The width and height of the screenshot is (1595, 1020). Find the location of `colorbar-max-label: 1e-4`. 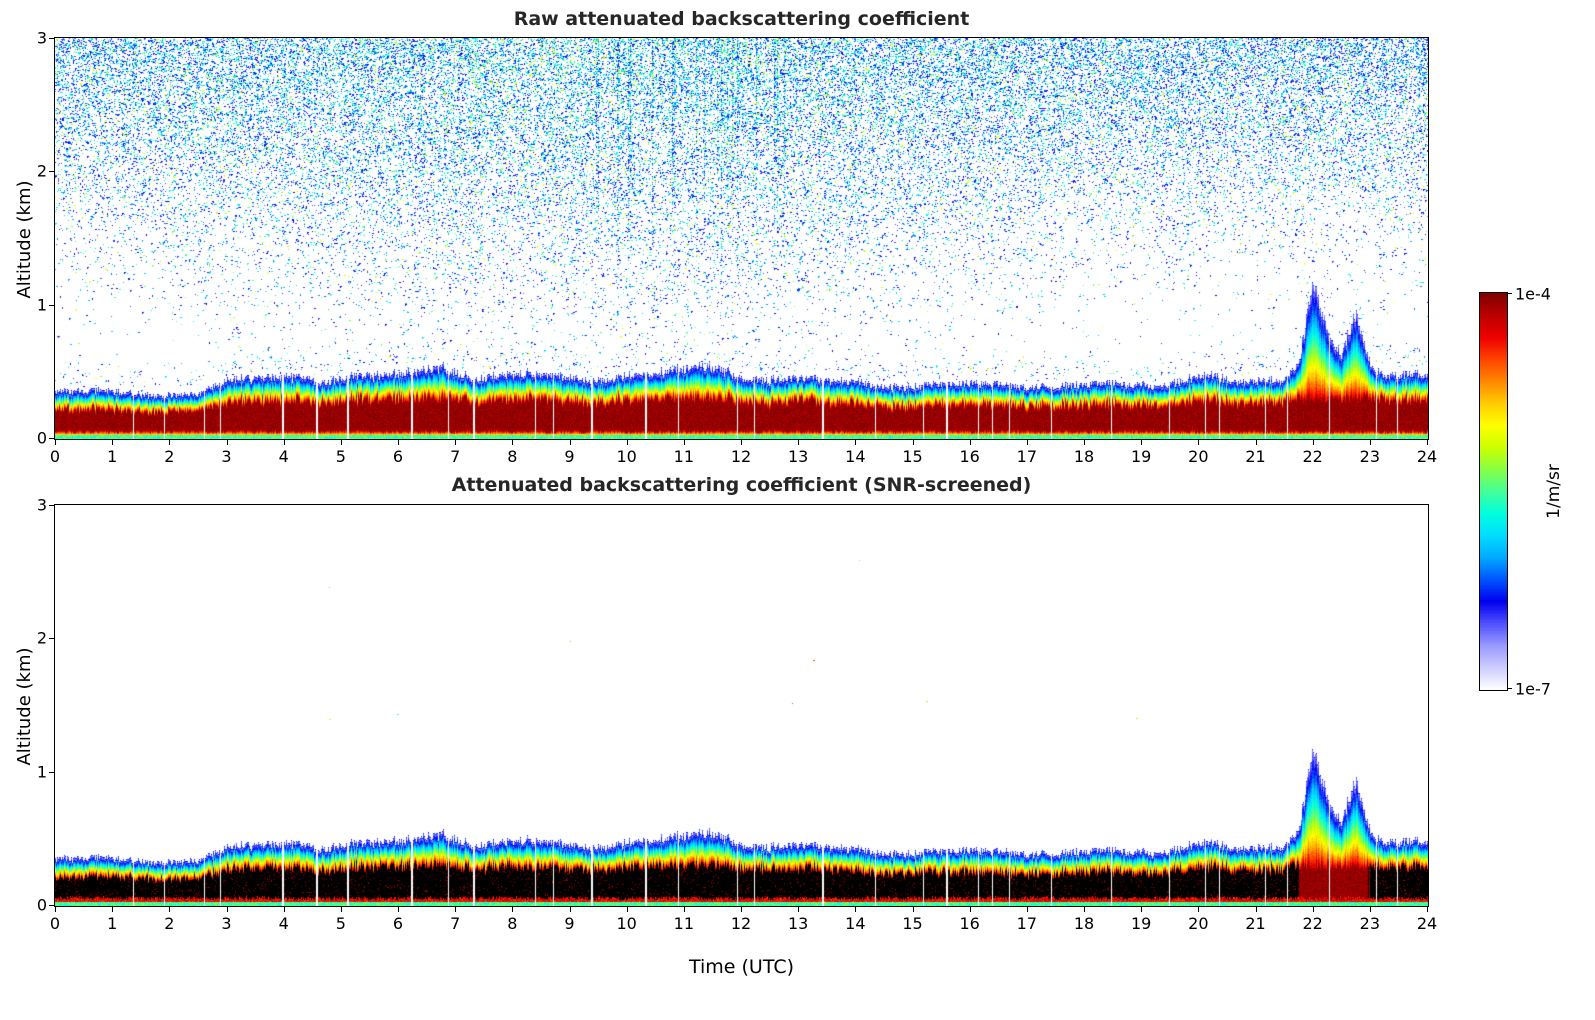

colorbar-max-label: 1e-4 is located at coordinates (1533, 294).